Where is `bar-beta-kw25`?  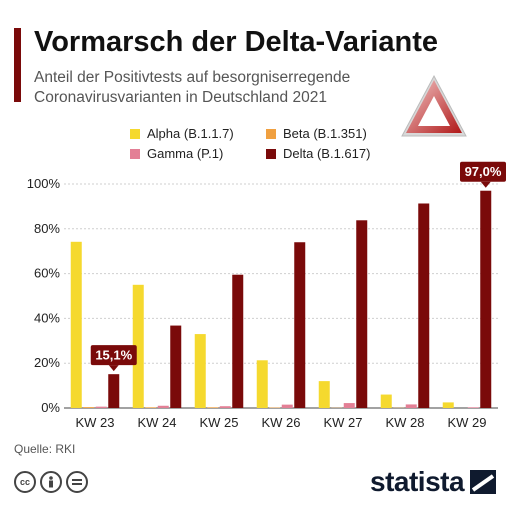
bar-beta-kw25 is located at coordinates (213, 407).